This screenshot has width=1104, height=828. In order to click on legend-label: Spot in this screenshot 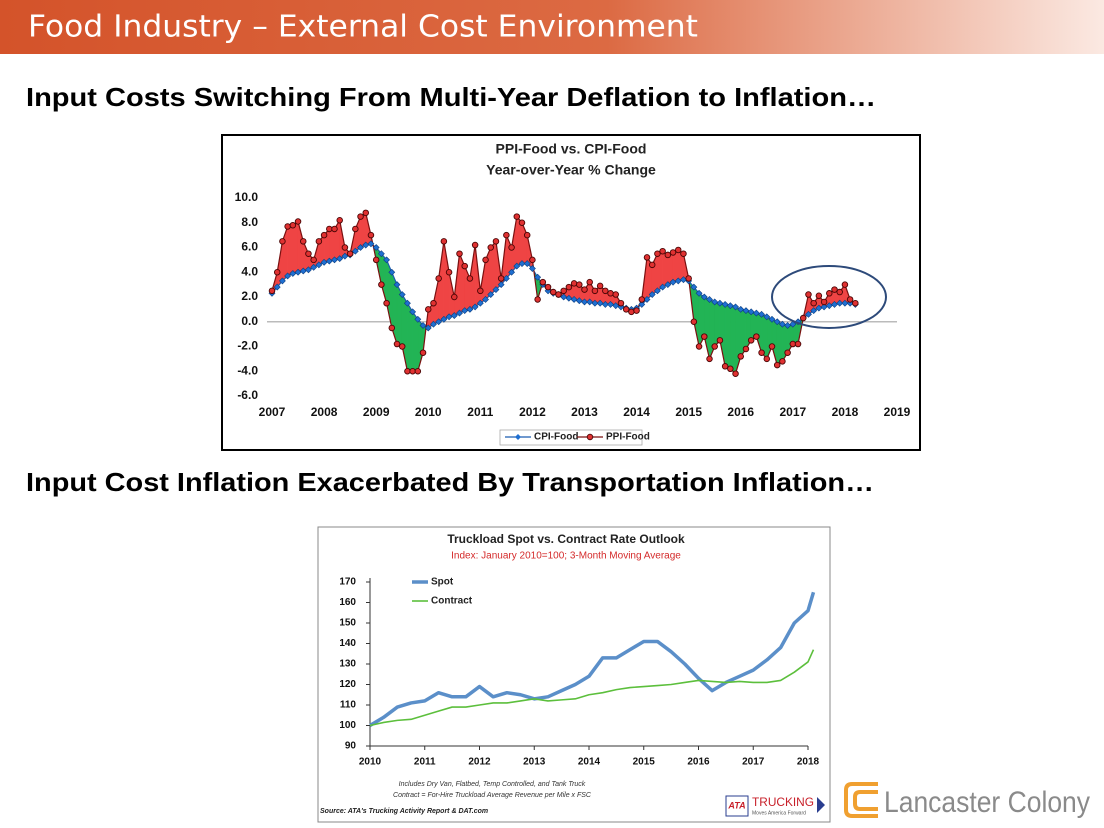, I will do `click(442, 582)`.